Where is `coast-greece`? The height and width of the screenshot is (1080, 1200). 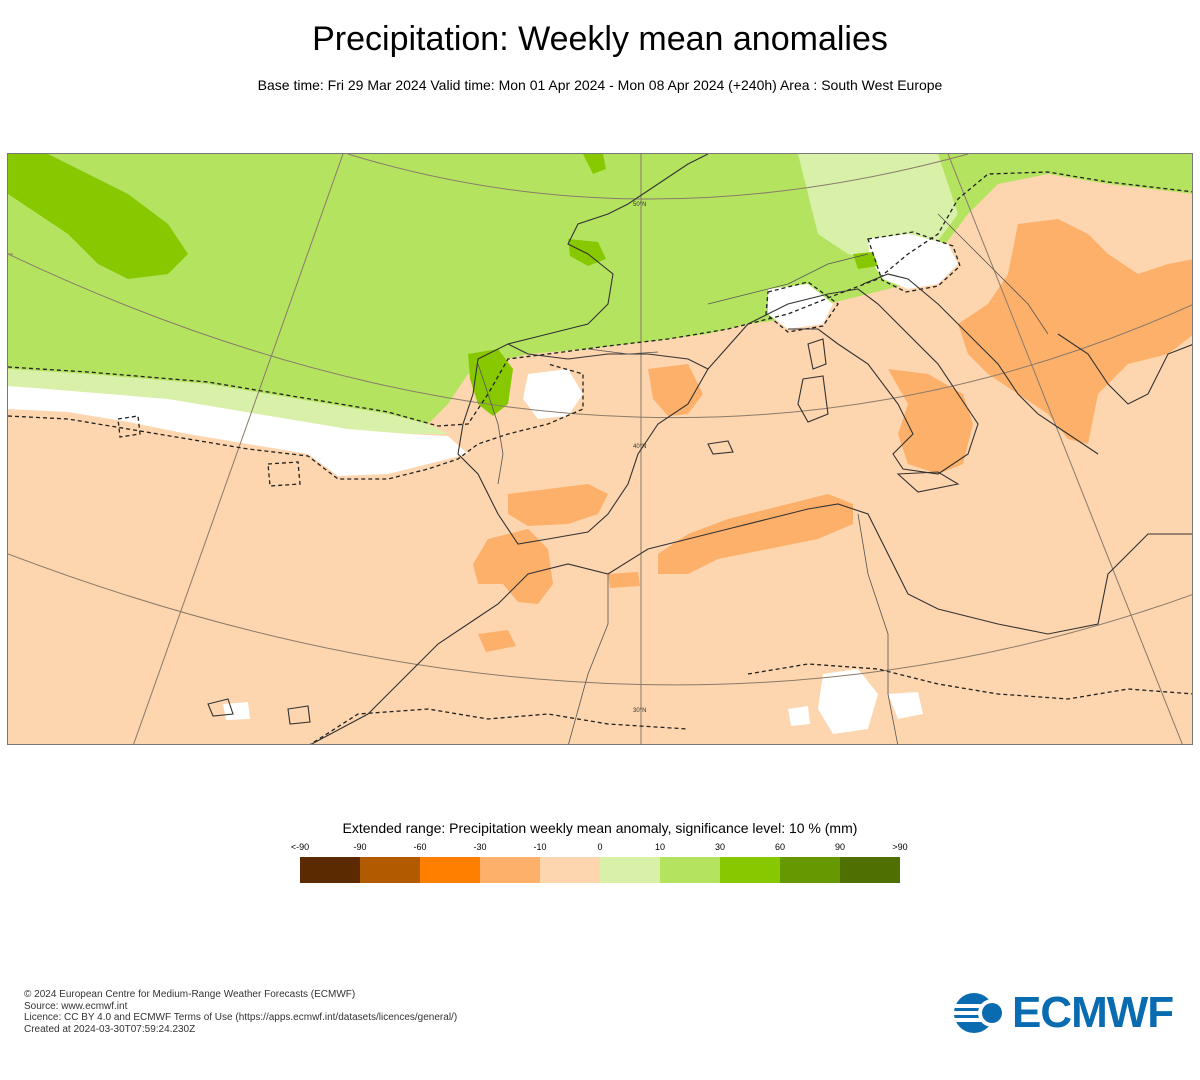 coast-greece is located at coordinates (1124, 369).